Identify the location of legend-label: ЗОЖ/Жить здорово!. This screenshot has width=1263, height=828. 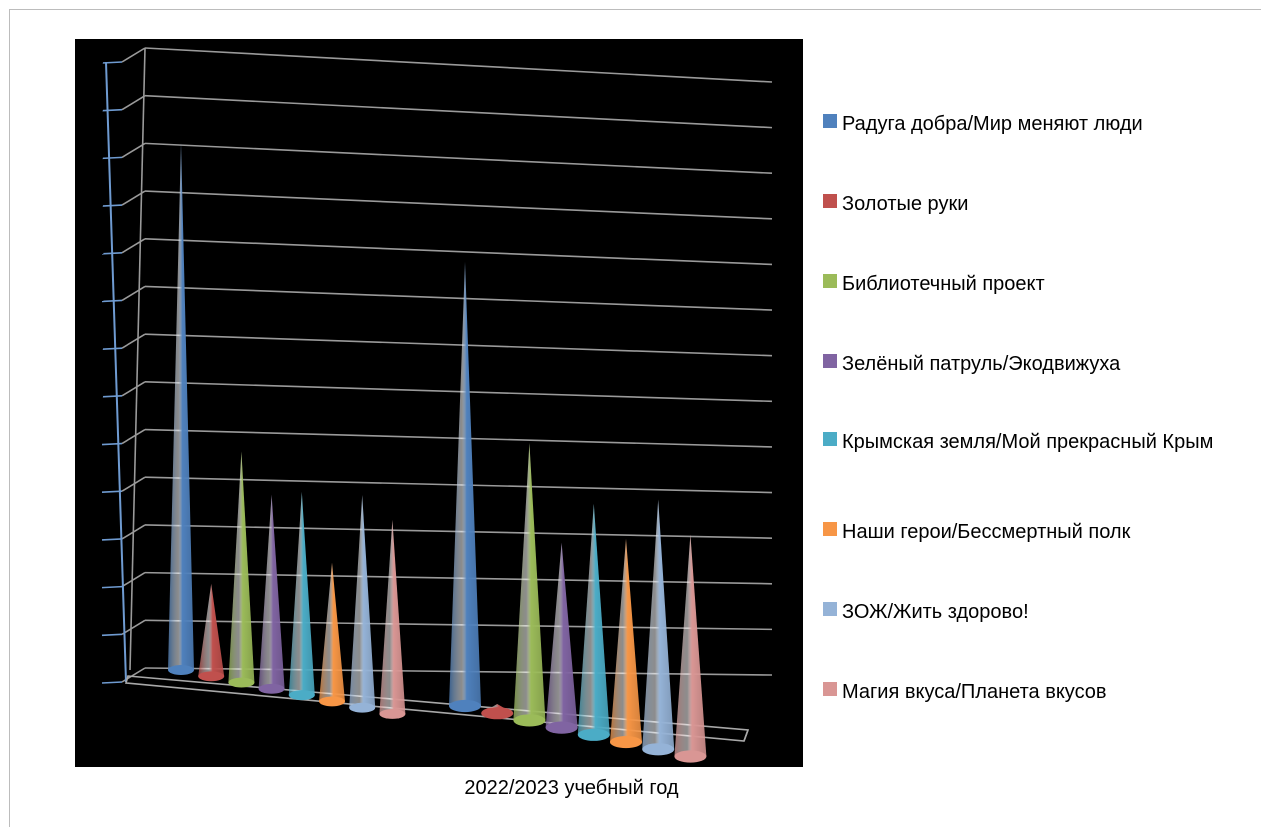
(935, 612).